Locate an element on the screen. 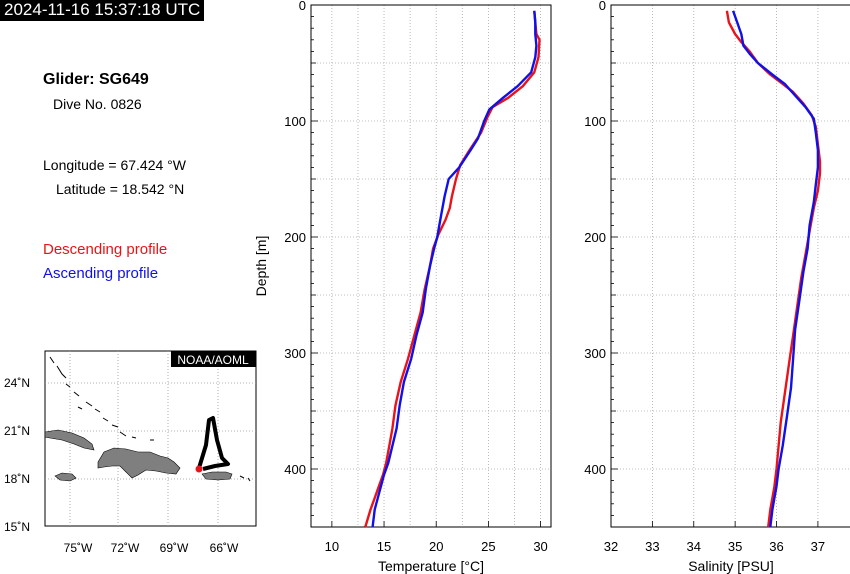  ascending-profile-line is located at coordinates (775, 269).